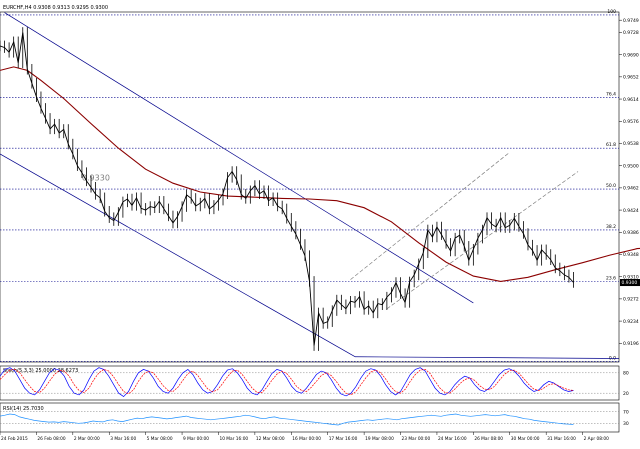  I want to click on rsi-line, so click(287, 419).